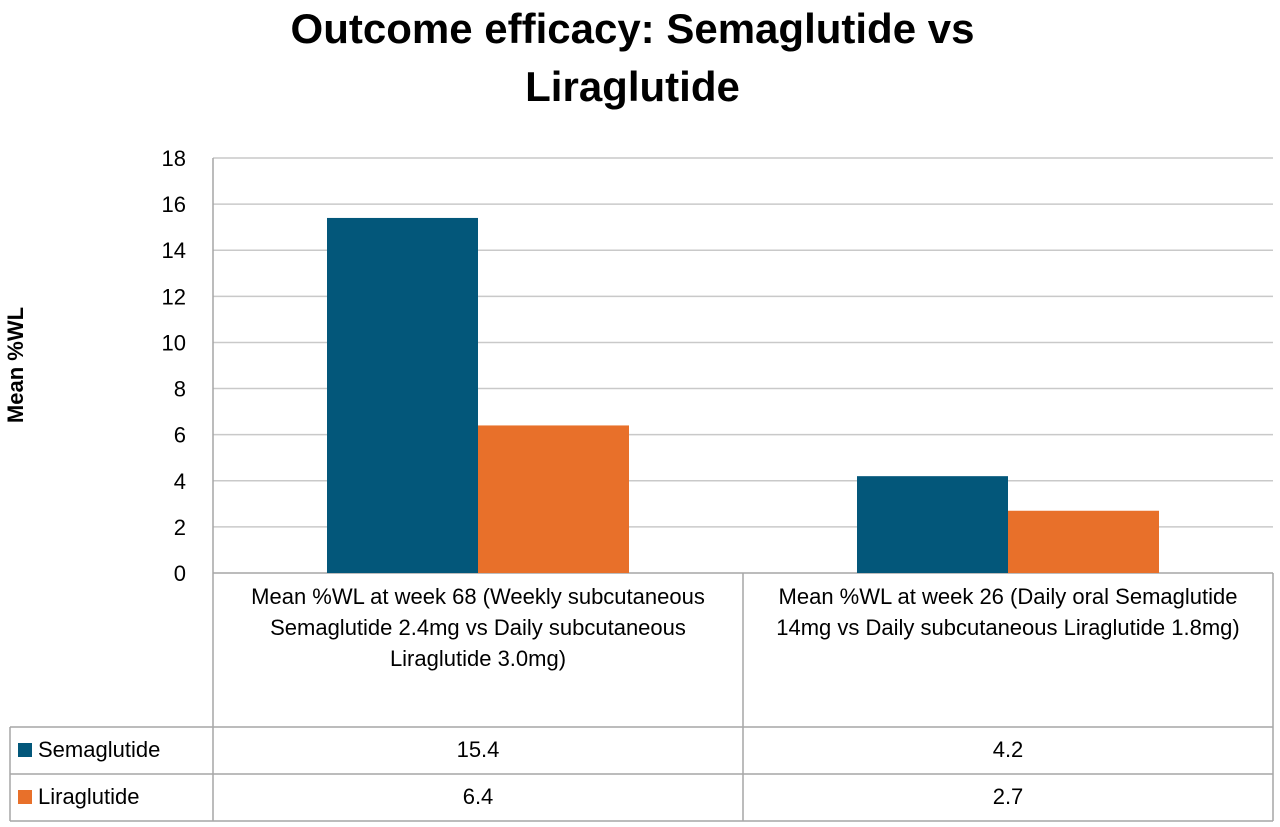 This screenshot has height=827, width=1280. Describe the element at coordinates (1008, 796) in the screenshot. I see `data-table-value: 2.7` at that location.